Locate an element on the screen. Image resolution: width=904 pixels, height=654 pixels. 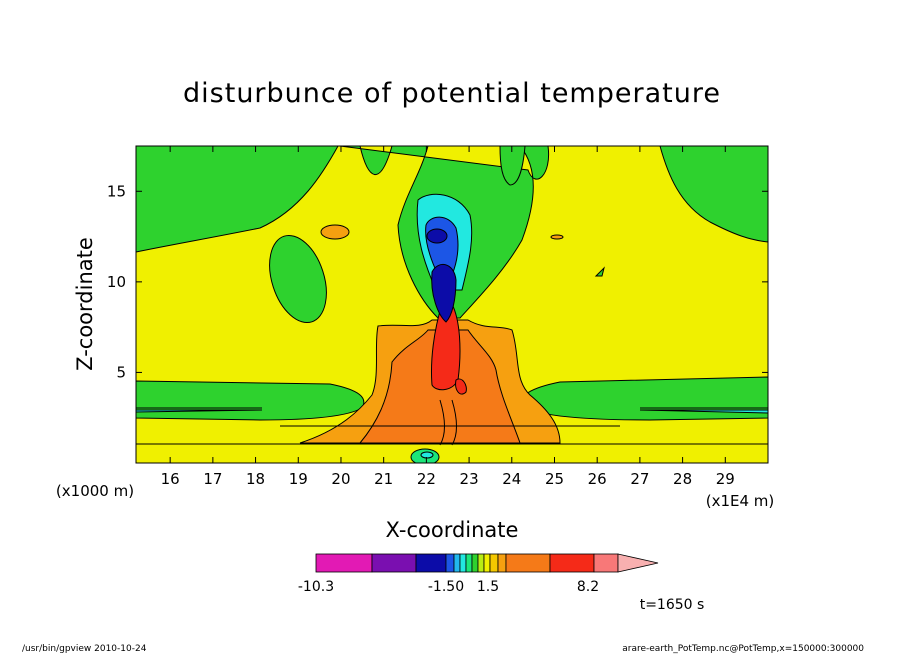
y-tick-label: 5 is located at coordinates (121, 372).